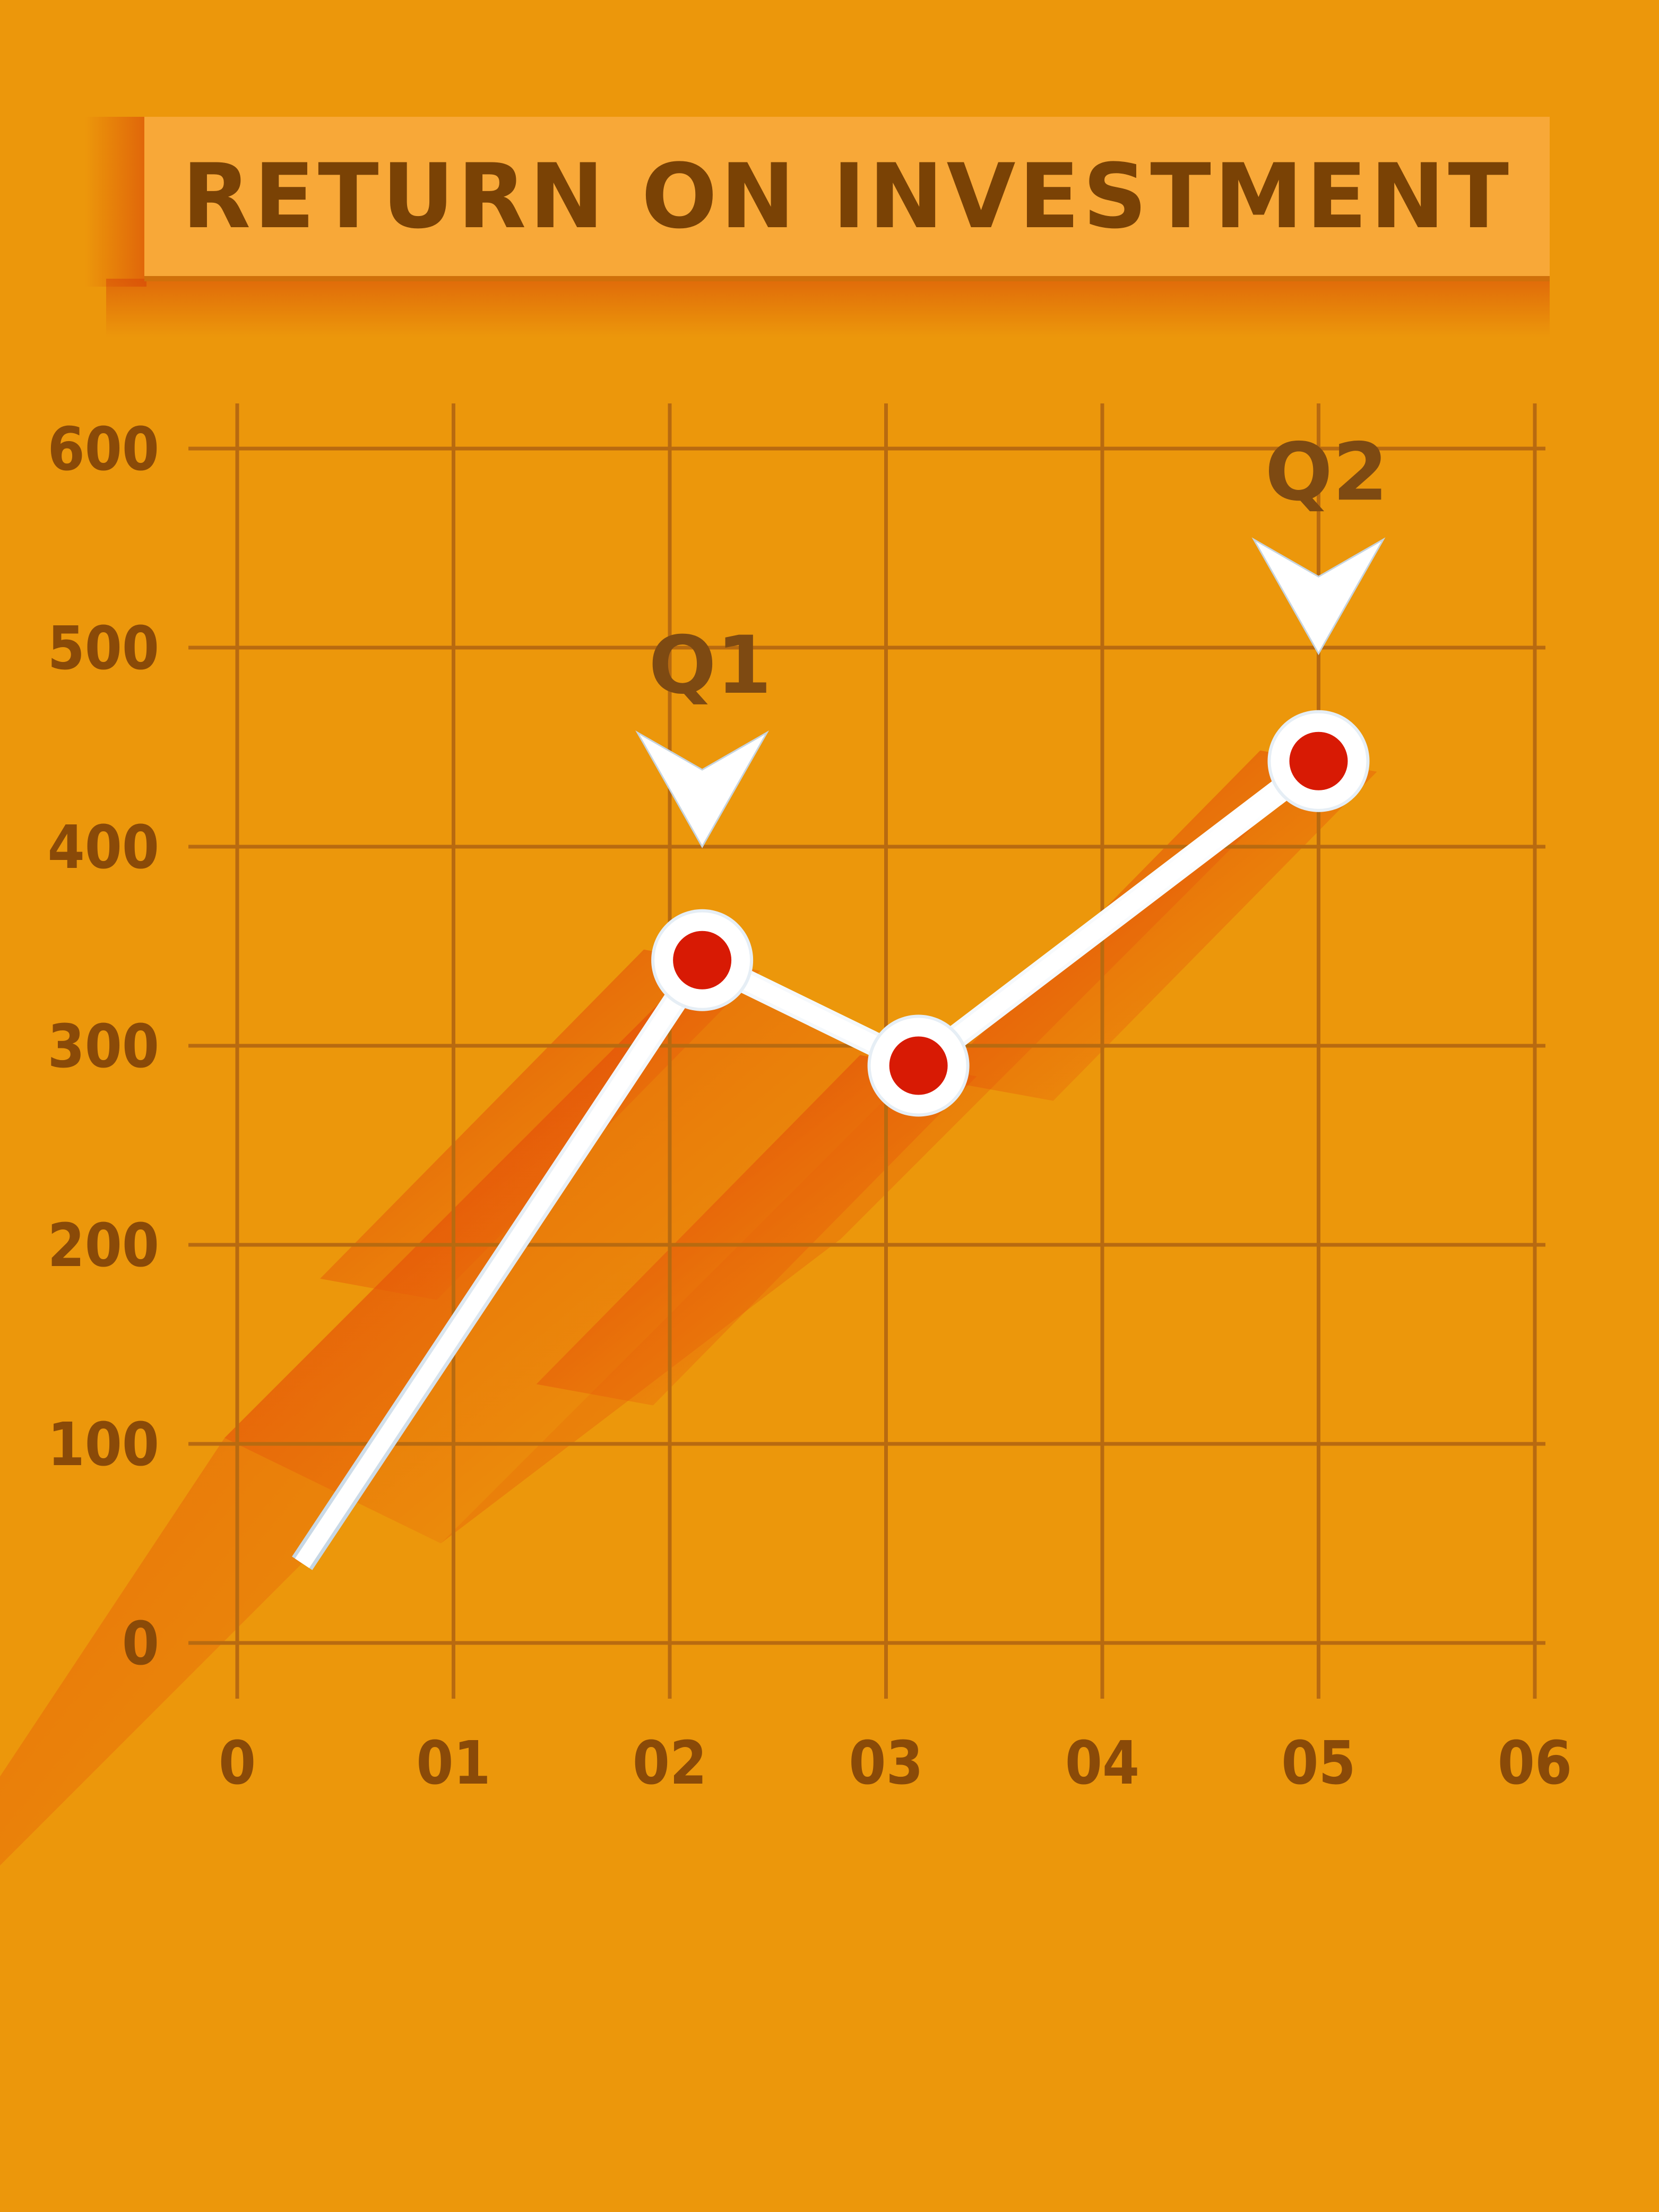 This screenshot has width=1659, height=2212. Describe the element at coordinates (140, 1644) in the screenshot. I see `y-tick-label: 0` at that location.